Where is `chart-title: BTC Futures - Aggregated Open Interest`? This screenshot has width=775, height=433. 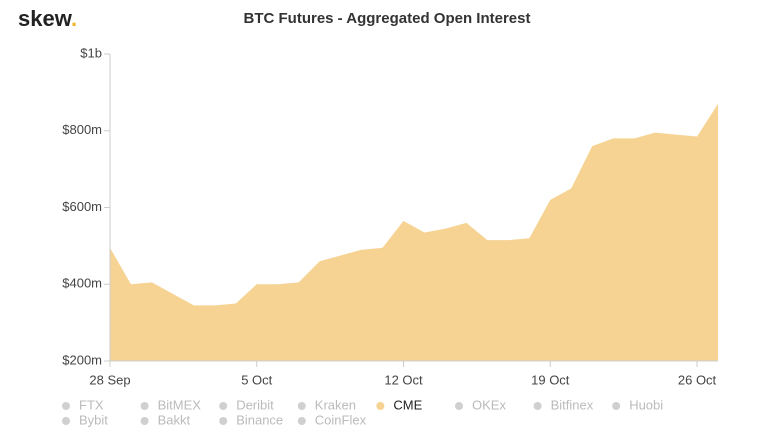
chart-title: BTC Futures - Aggregated Open Interest is located at coordinates (387, 18).